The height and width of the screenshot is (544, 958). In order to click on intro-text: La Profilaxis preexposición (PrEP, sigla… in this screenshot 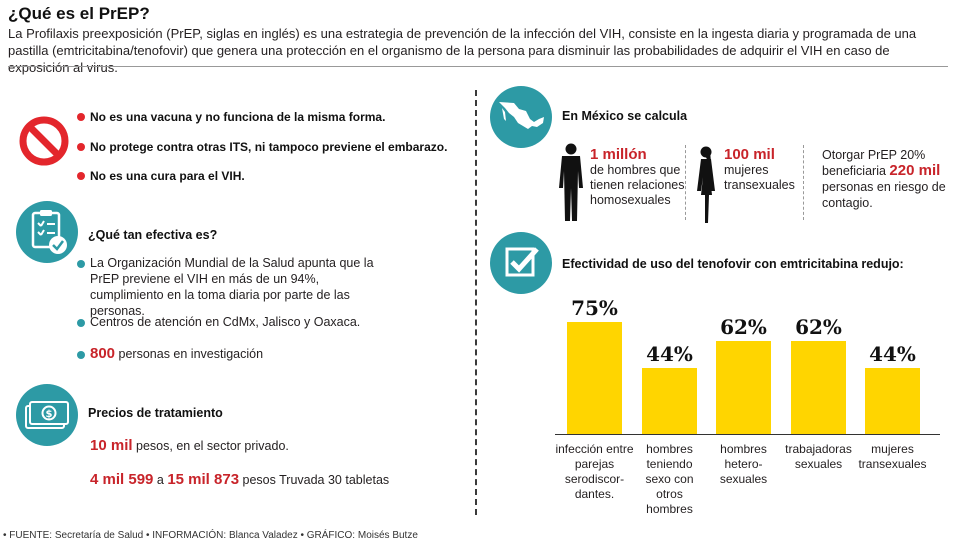, I will do `click(462, 50)`.